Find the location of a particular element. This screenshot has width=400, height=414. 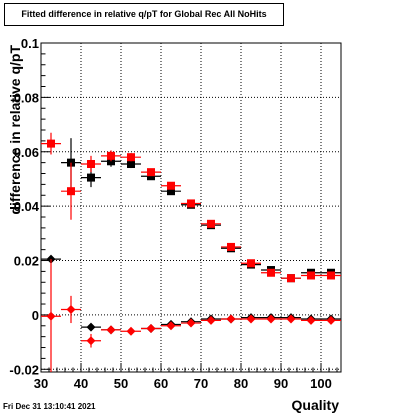

x-tick-label: 70 is located at coordinates (201, 383).